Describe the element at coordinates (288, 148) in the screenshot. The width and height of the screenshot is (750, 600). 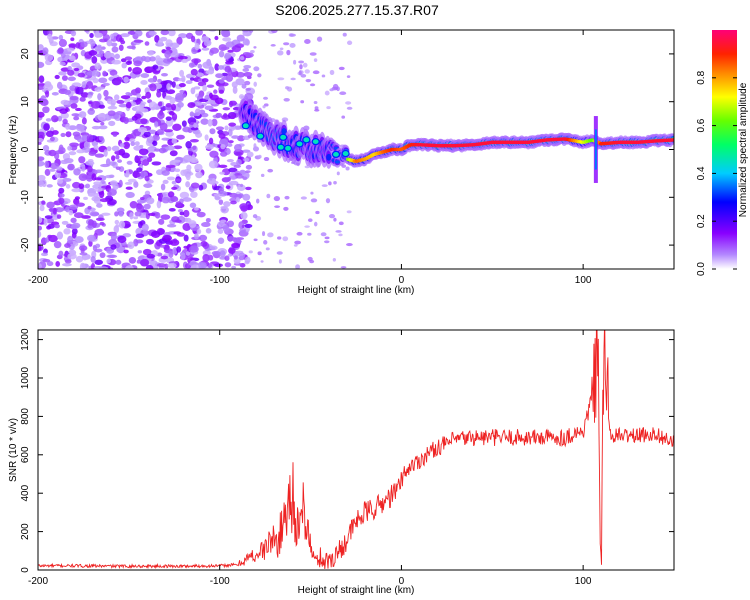
I see `ridge-core` at that location.